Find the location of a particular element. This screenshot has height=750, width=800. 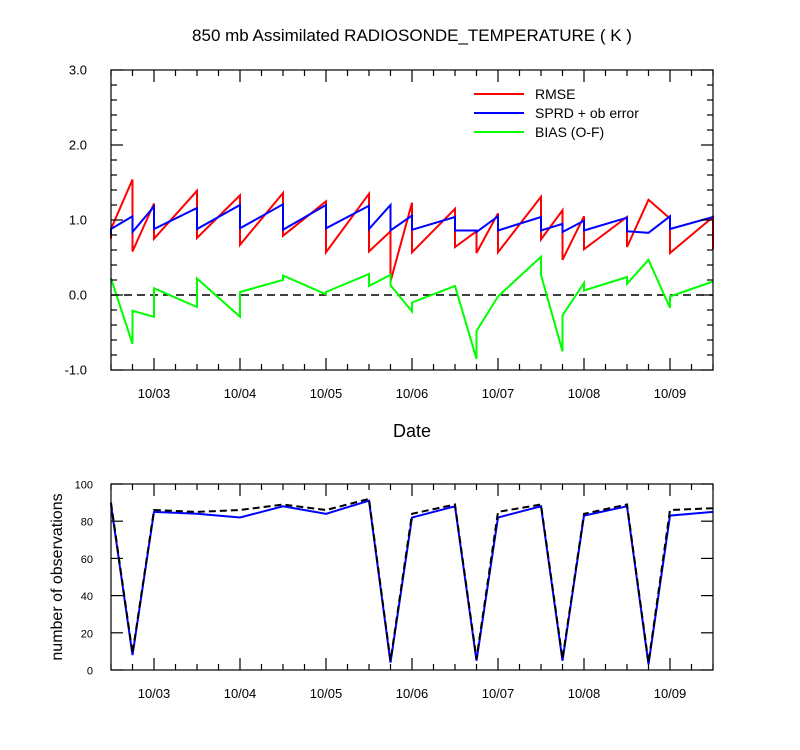

x-axis-label: Date is located at coordinates (412, 431).